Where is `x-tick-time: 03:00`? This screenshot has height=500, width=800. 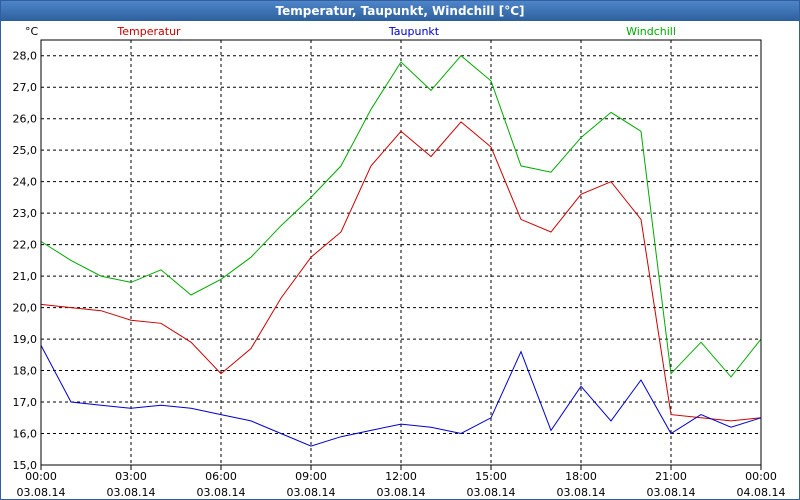 x-tick-time: 03:00 is located at coordinates (131, 476).